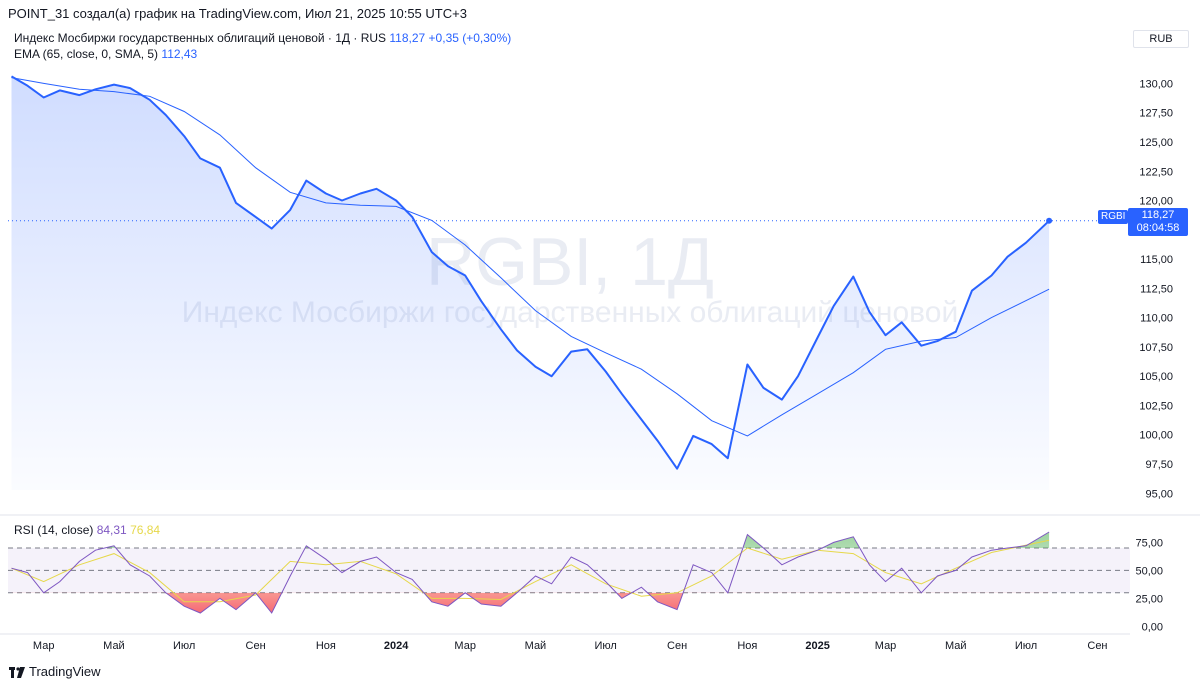  Describe the element at coordinates (1113, 217) in the screenshot. I see `symbol-price-tag: RGBI` at that location.